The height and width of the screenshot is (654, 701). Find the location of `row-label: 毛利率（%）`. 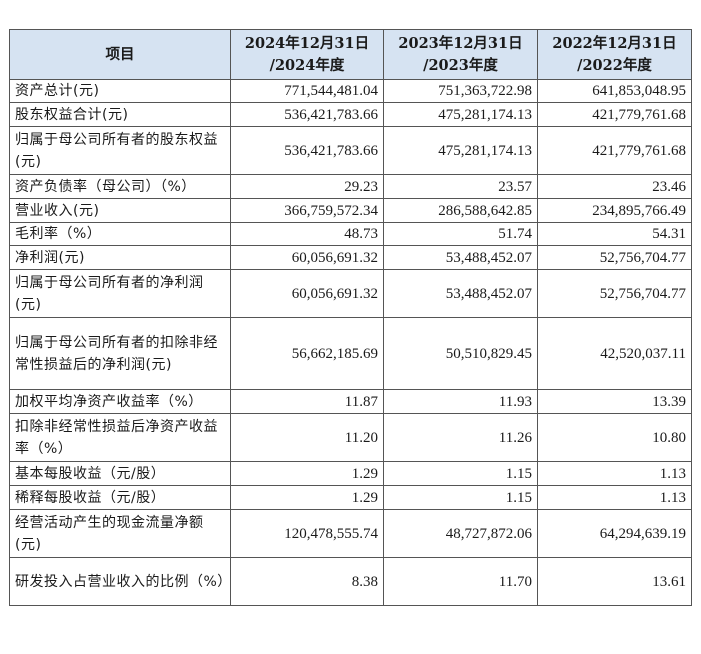

row-label: 毛利率（%） is located at coordinates (120, 234).